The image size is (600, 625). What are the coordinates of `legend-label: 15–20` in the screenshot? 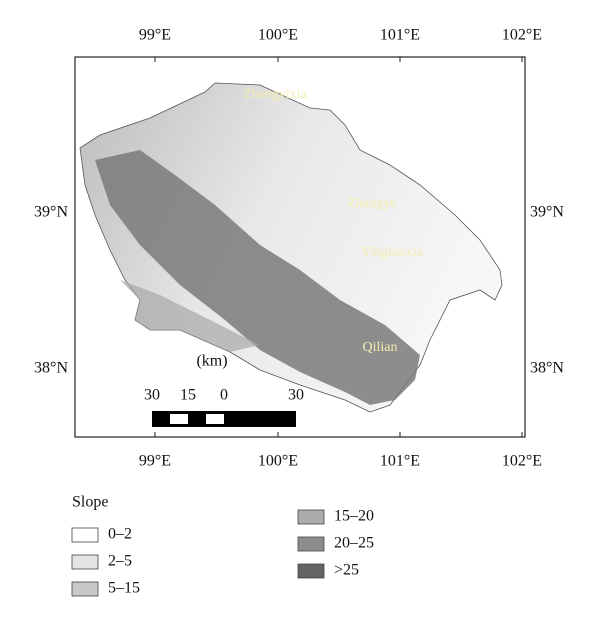 It's located at (354, 516).